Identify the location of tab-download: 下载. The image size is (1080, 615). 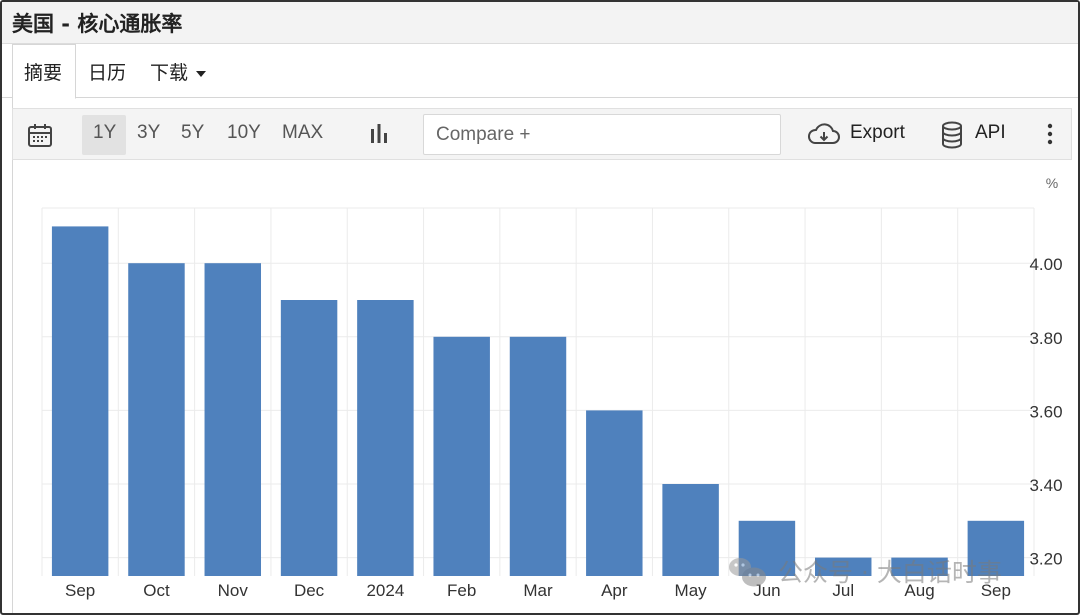
(178, 71).